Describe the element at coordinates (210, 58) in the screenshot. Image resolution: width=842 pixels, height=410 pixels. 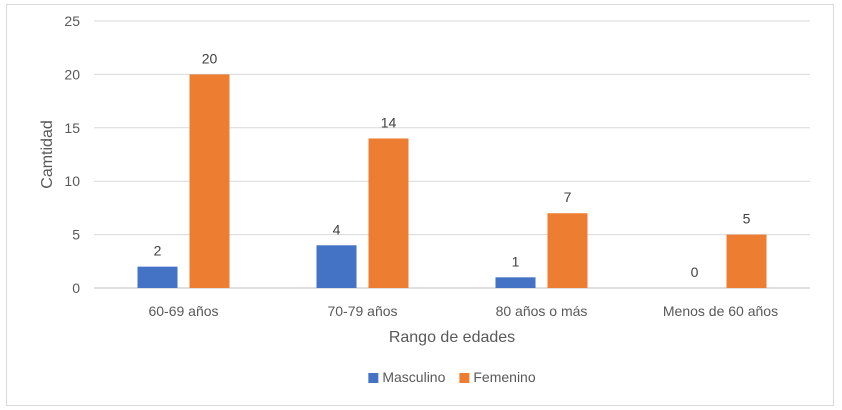
I see `data-label: 20` at that location.